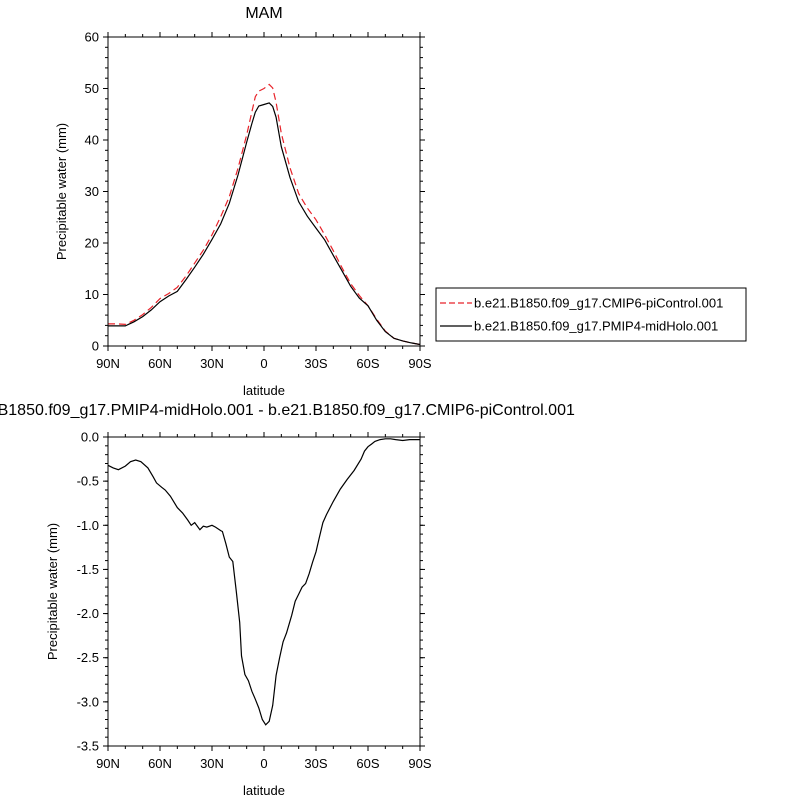 The image size is (800, 800). What do you see at coordinates (92, 243) in the screenshot?
I see `y-tick-label: 20` at bounding box center [92, 243].